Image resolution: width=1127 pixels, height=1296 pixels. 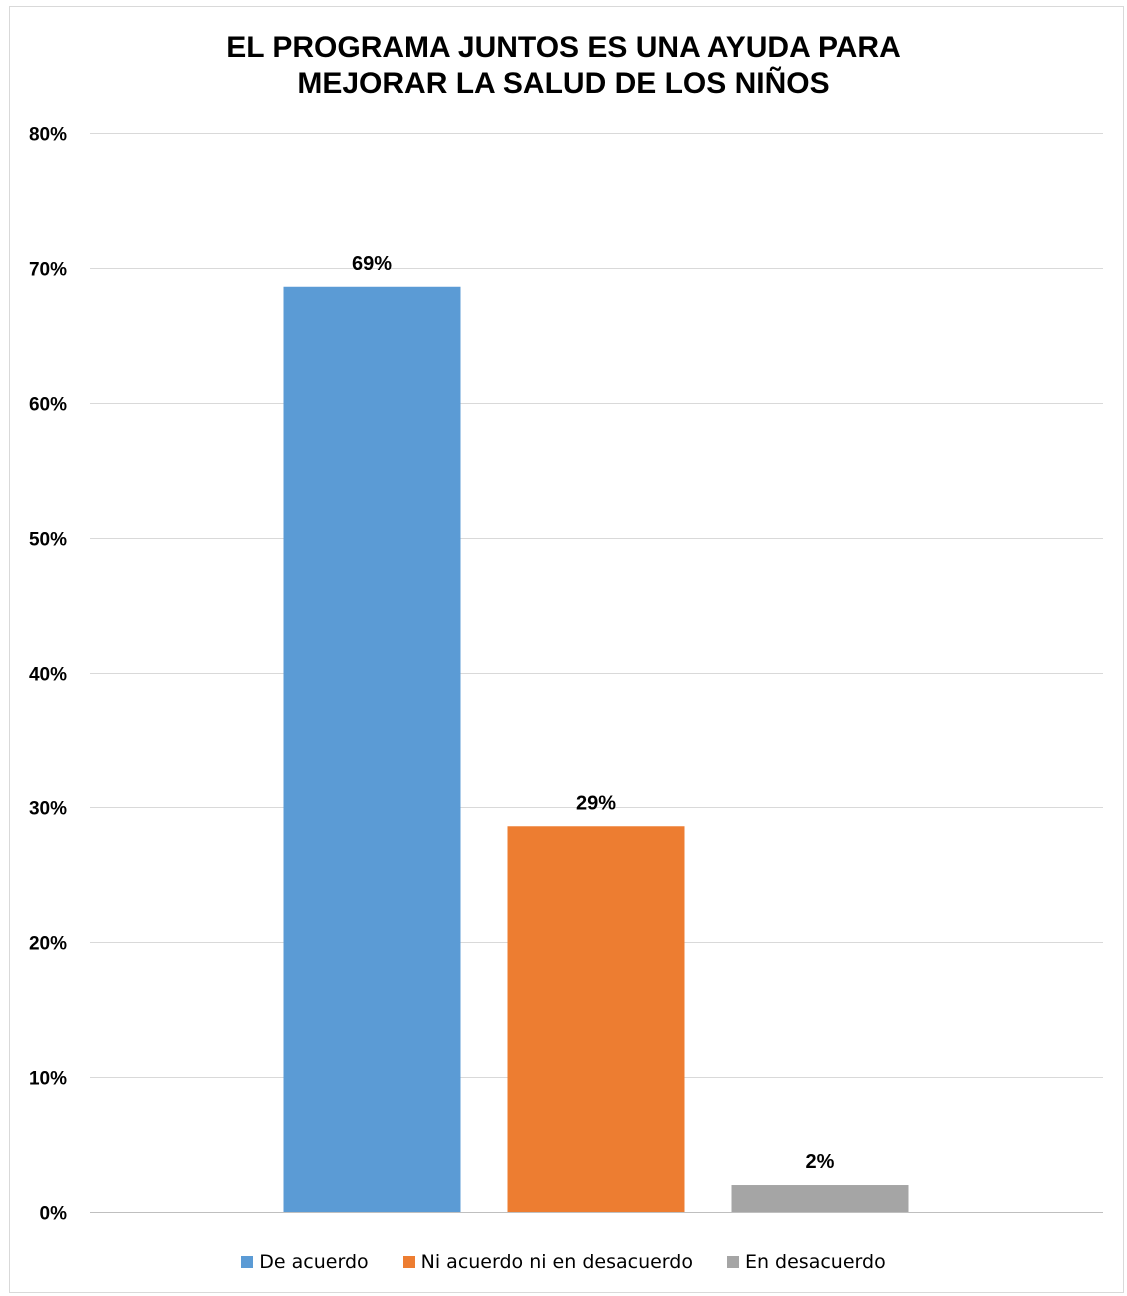 What do you see at coordinates (563, 83) in the screenshot?
I see `chart-title-line-2: MEJORAR LA SALUD DE LOS NIÑOS` at bounding box center [563, 83].